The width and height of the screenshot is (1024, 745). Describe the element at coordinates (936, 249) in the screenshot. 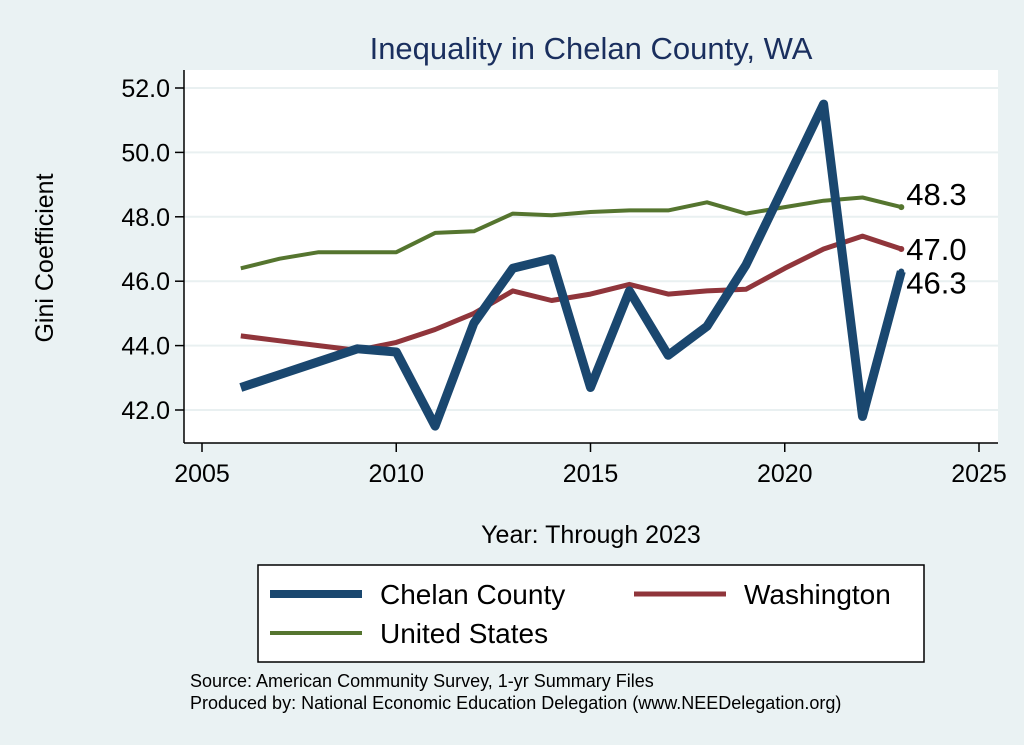

I see `end-label-washington: 47.0` at that location.